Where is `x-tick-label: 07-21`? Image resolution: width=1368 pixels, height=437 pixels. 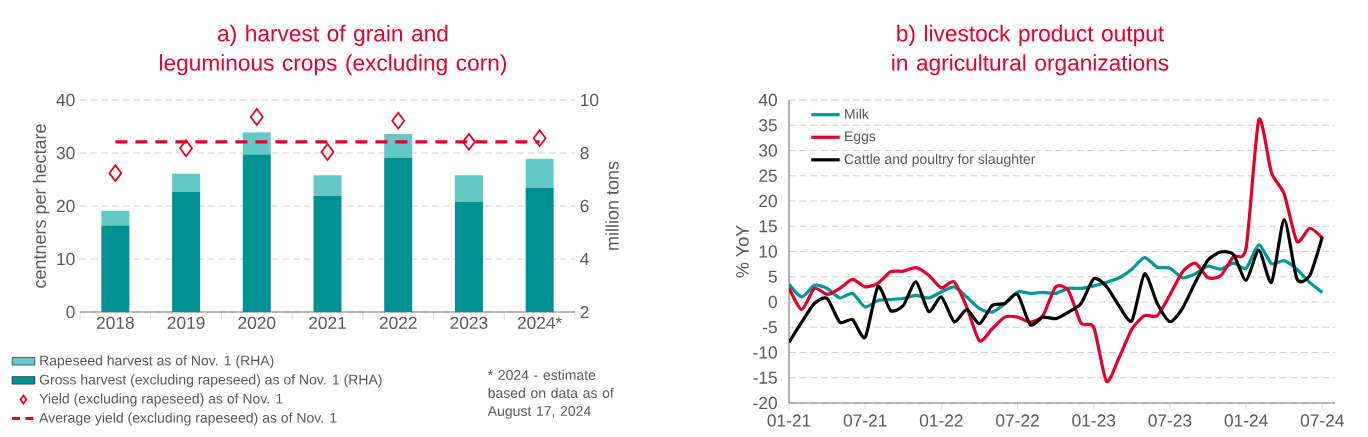
x-tick-label: 07-21 is located at coordinates (865, 420).